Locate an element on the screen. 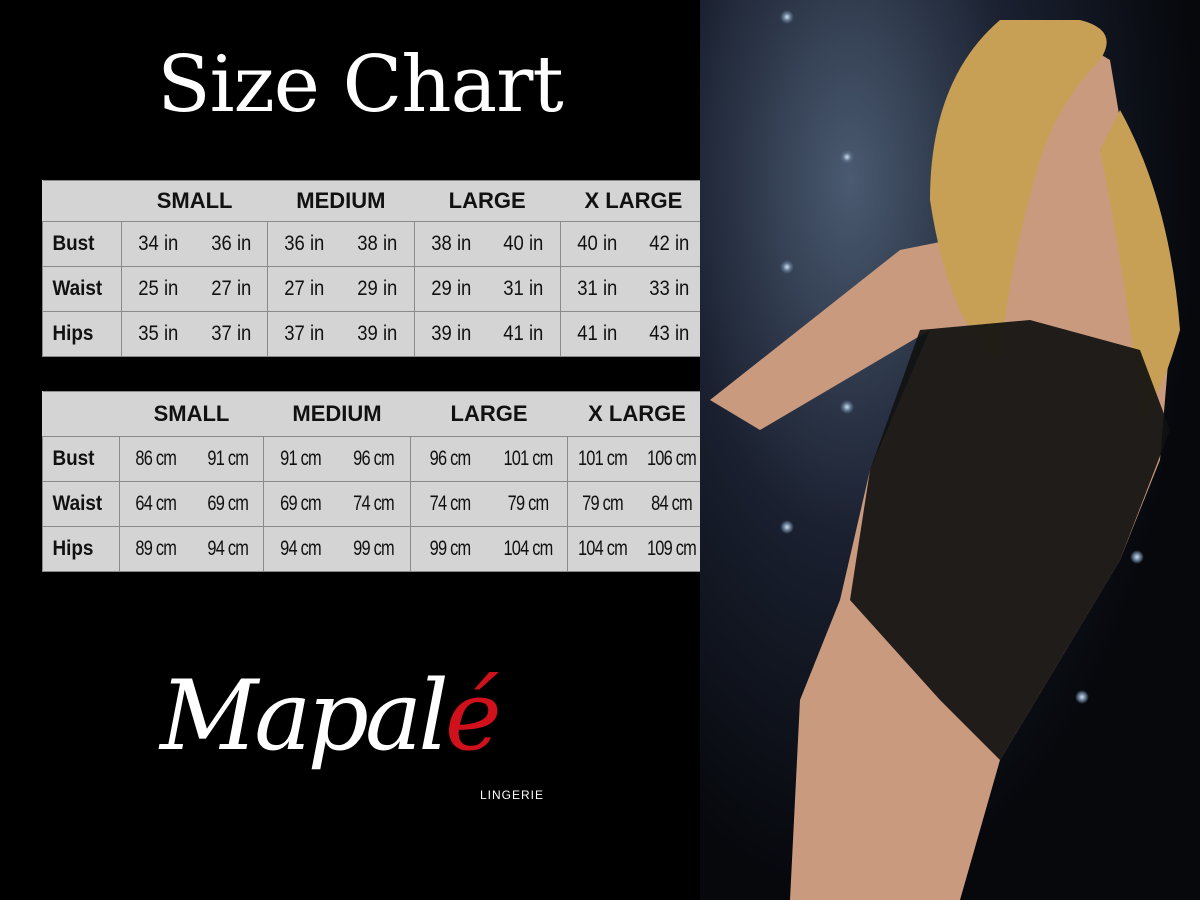  max-value: 104 cm is located at coordinates (528, 548).